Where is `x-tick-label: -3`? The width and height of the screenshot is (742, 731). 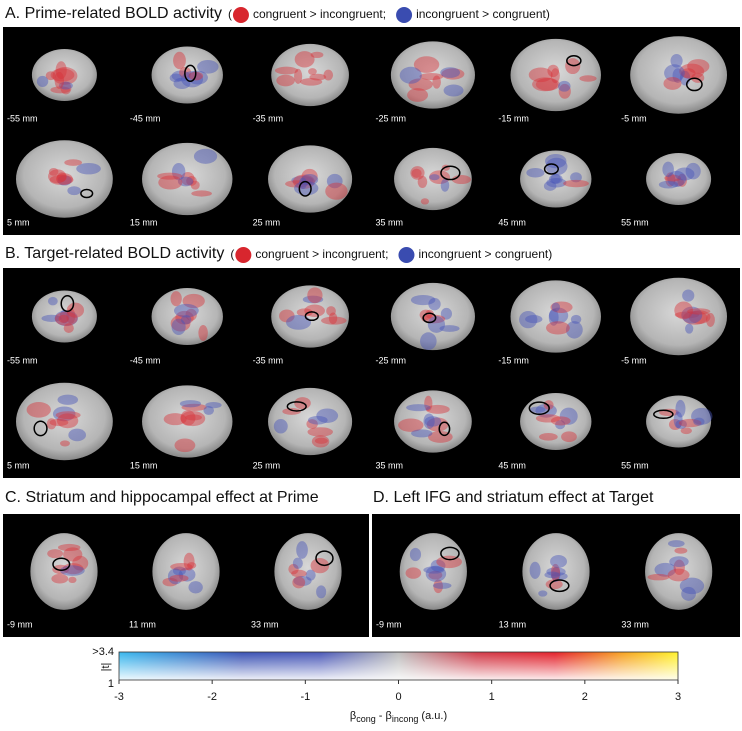 x-tick-label: -3 is located at coordinates (119, 697).